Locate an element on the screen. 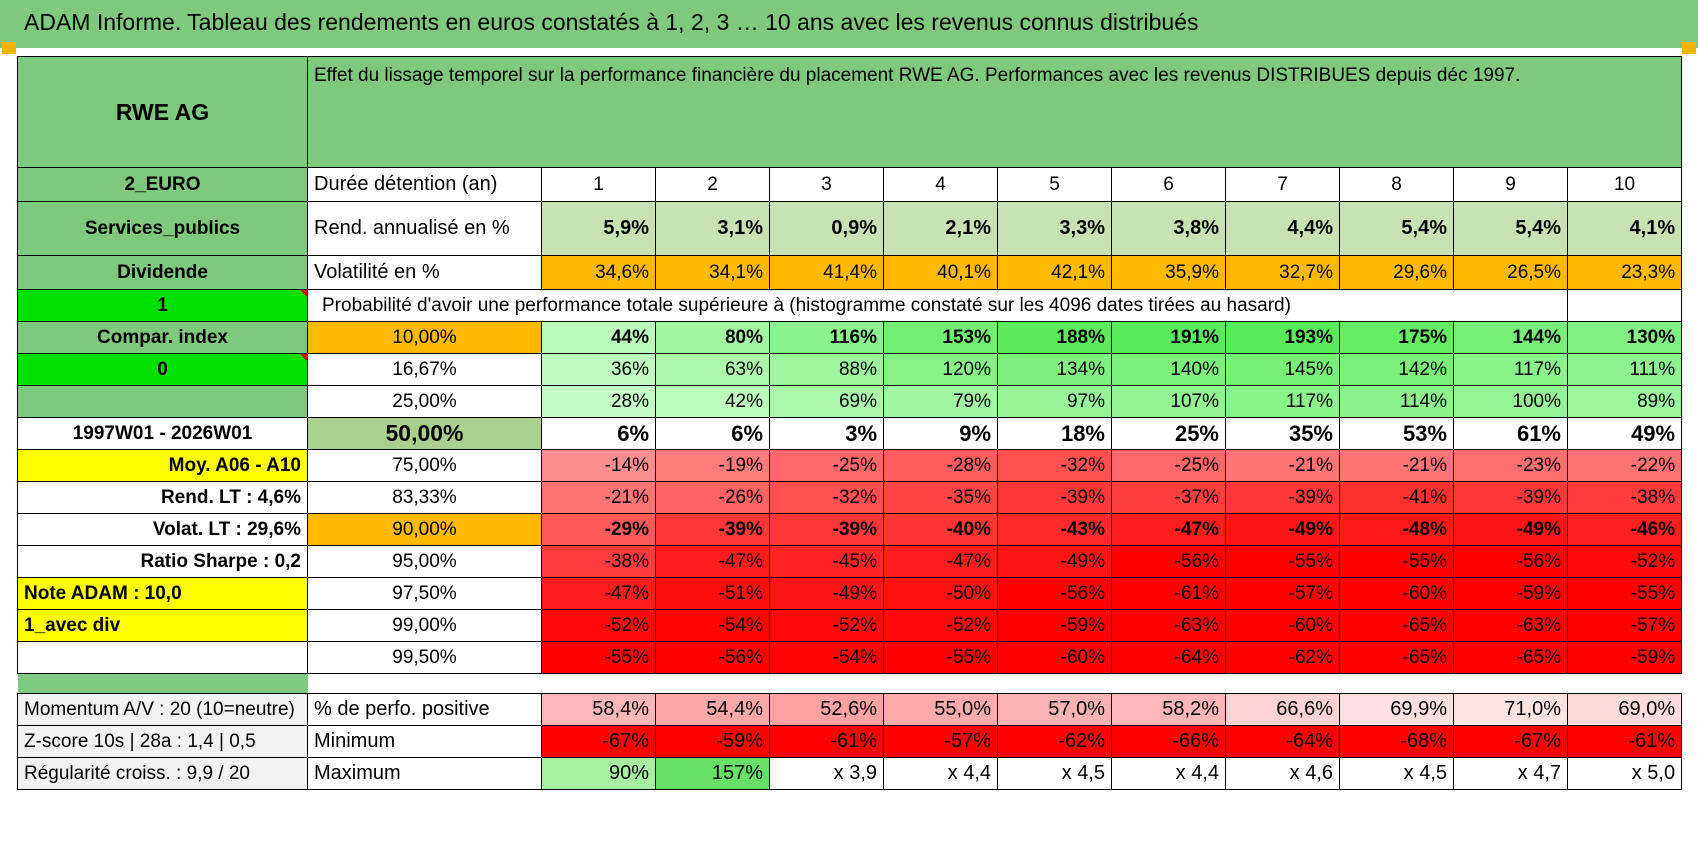 Image resolution: width=1698 pixels, height=848 pixels. prob-9-year-9: -59% is located at coordinates (1510, 593).